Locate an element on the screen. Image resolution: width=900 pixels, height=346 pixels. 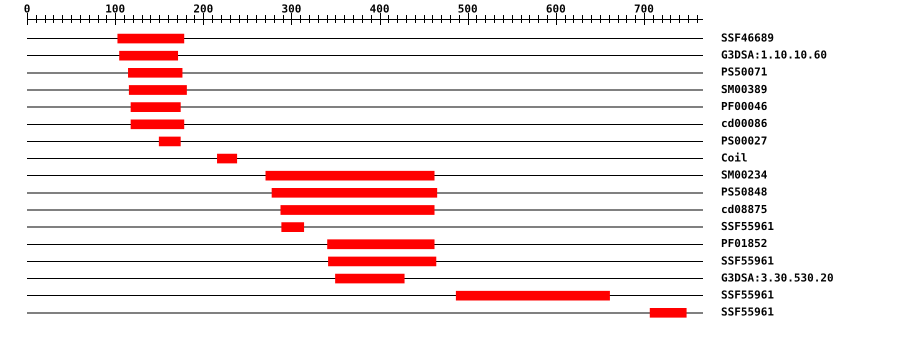
y-tick-label: SM00234 is located at coordinates (744, 175).